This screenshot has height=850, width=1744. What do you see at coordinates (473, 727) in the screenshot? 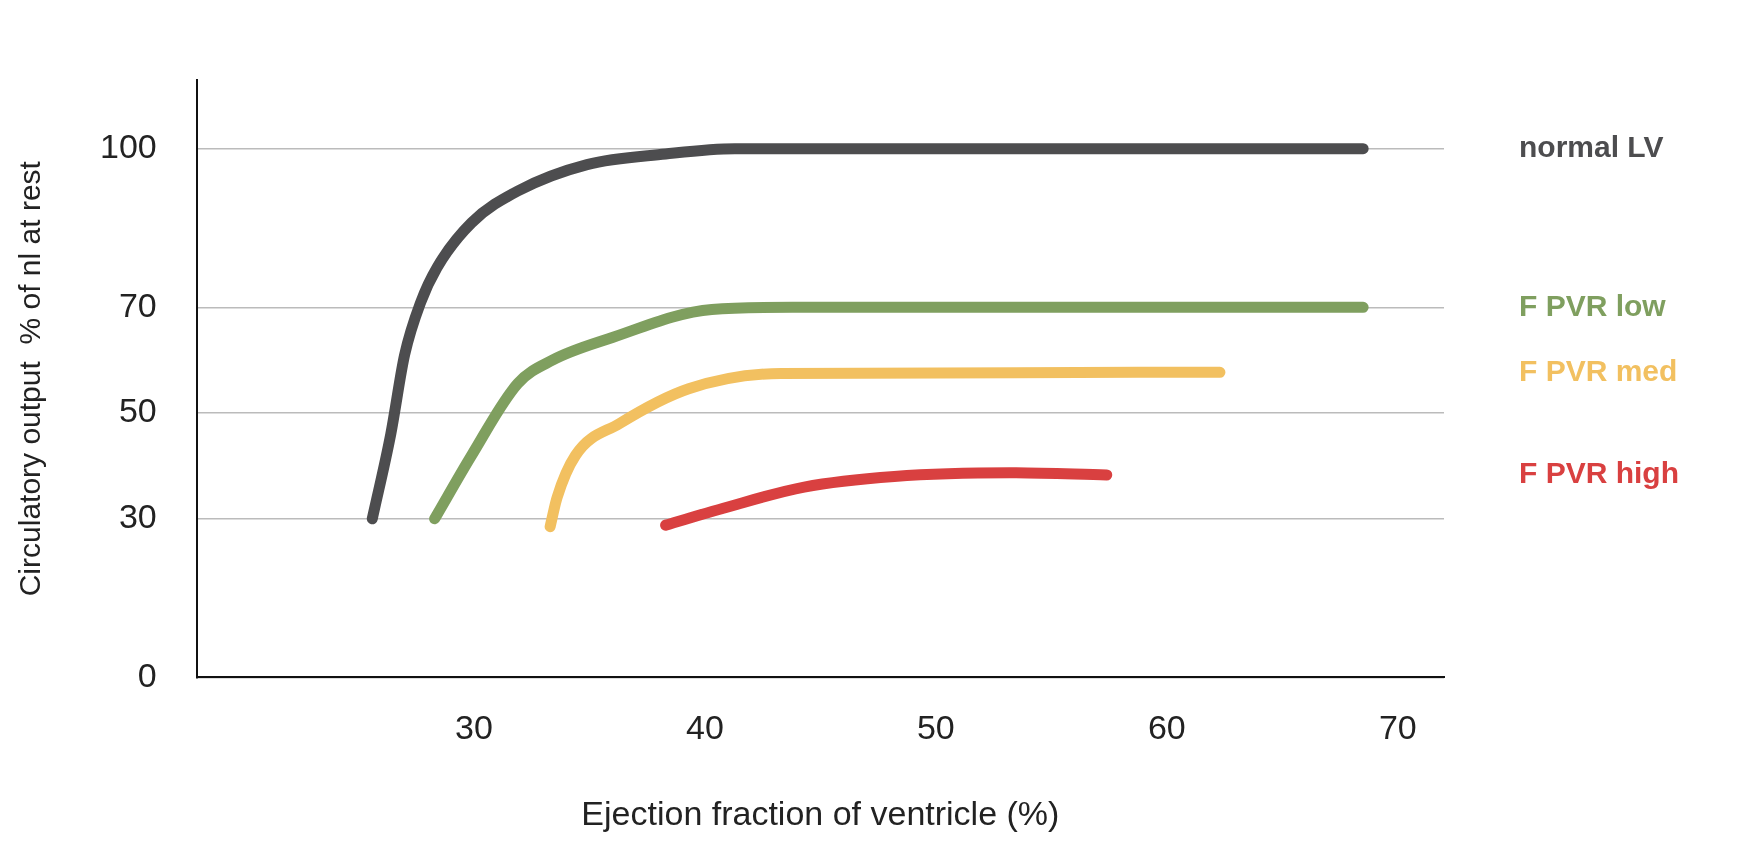
I see `x-tick-label: 30` at bounding box center [473, 727].